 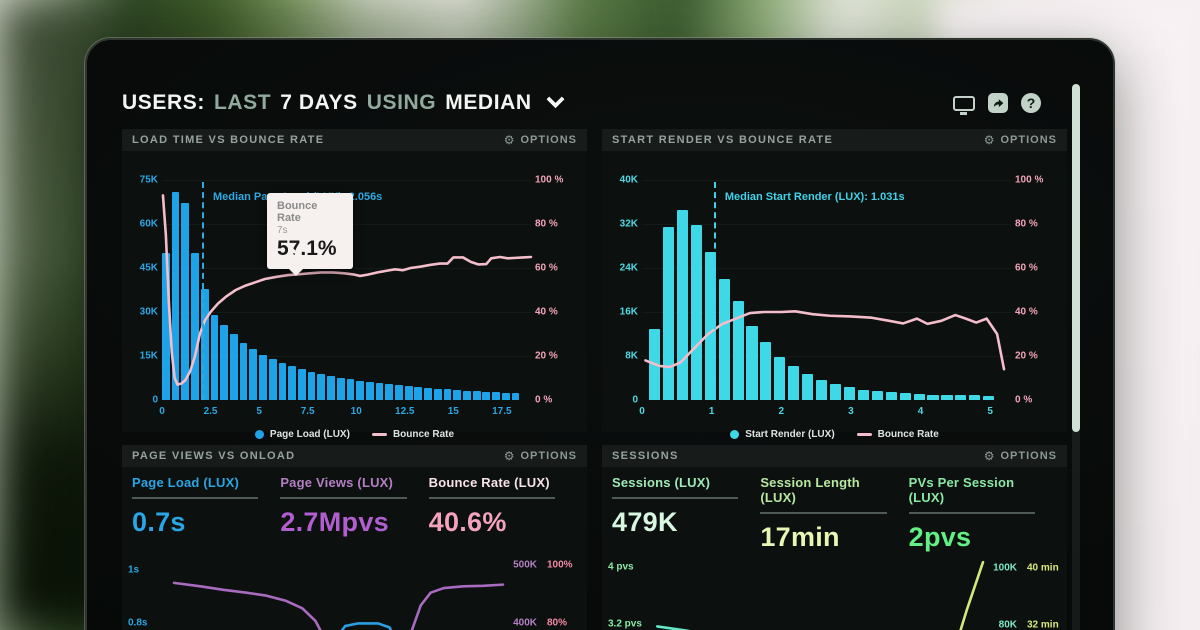 I want to click on x-axis-label: 3, so click(x=851, y=411).